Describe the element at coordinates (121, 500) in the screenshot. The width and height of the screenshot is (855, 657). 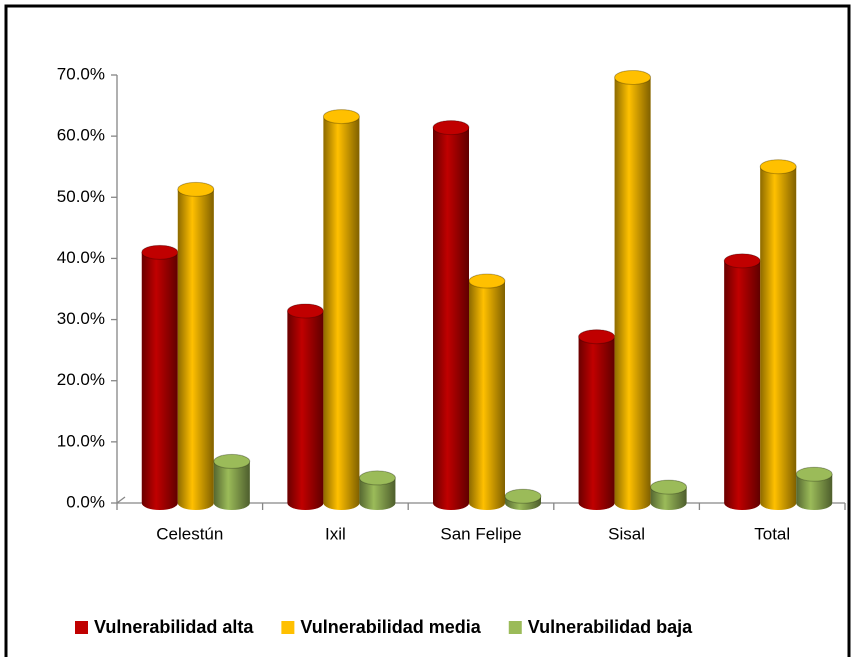
I see `x-axis-depth` at that location.